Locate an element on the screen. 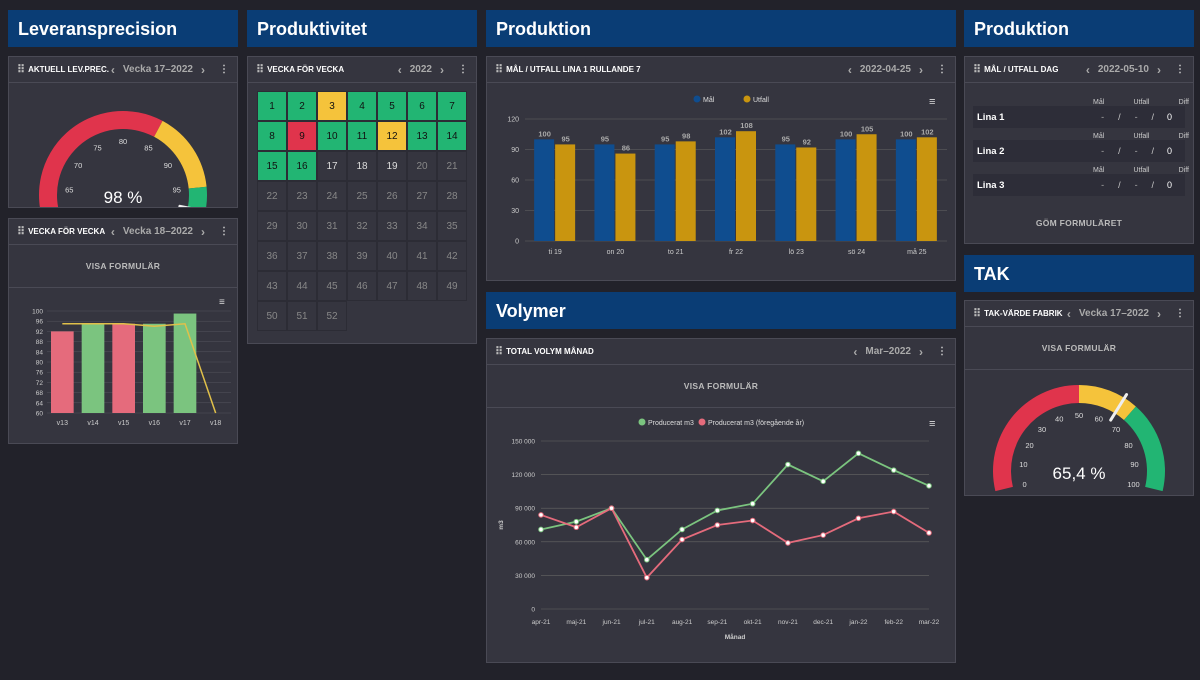 This screenshot has height=680, width=1200. week-cell: 15 is located at coordinates (272, 166).